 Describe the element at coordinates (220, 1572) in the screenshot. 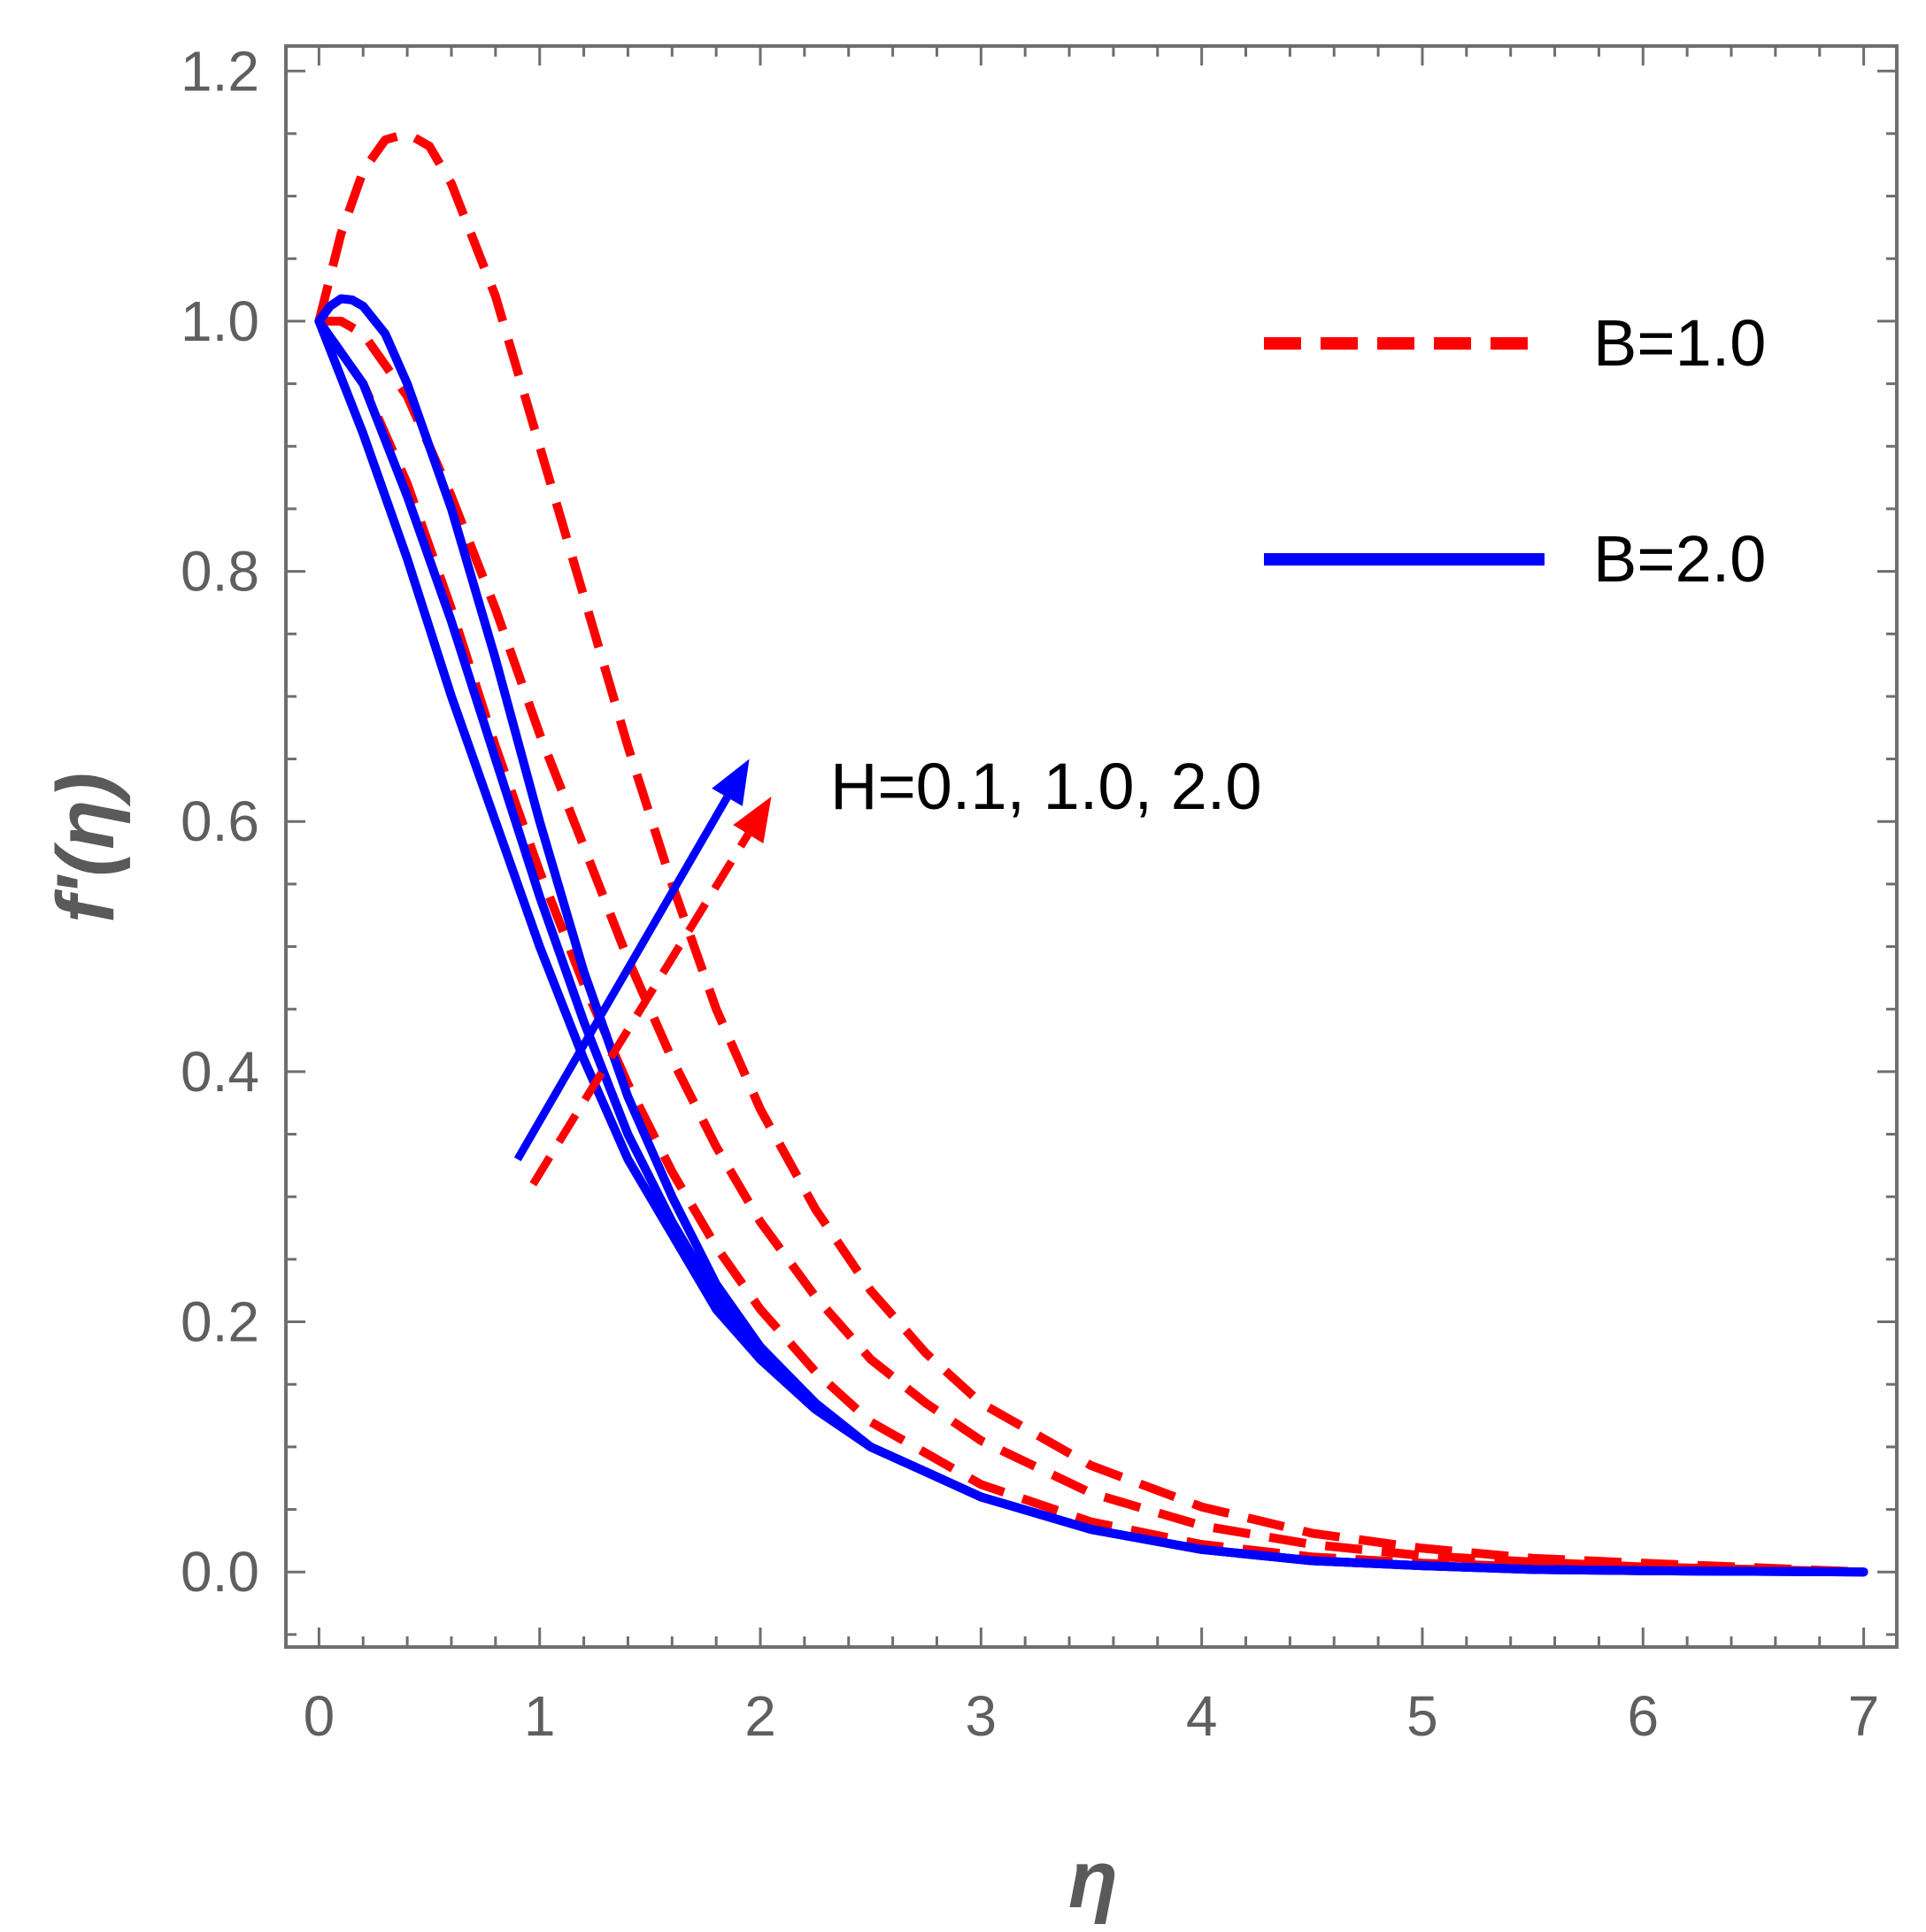

I see `y-tick-label: 0.0` at that location.